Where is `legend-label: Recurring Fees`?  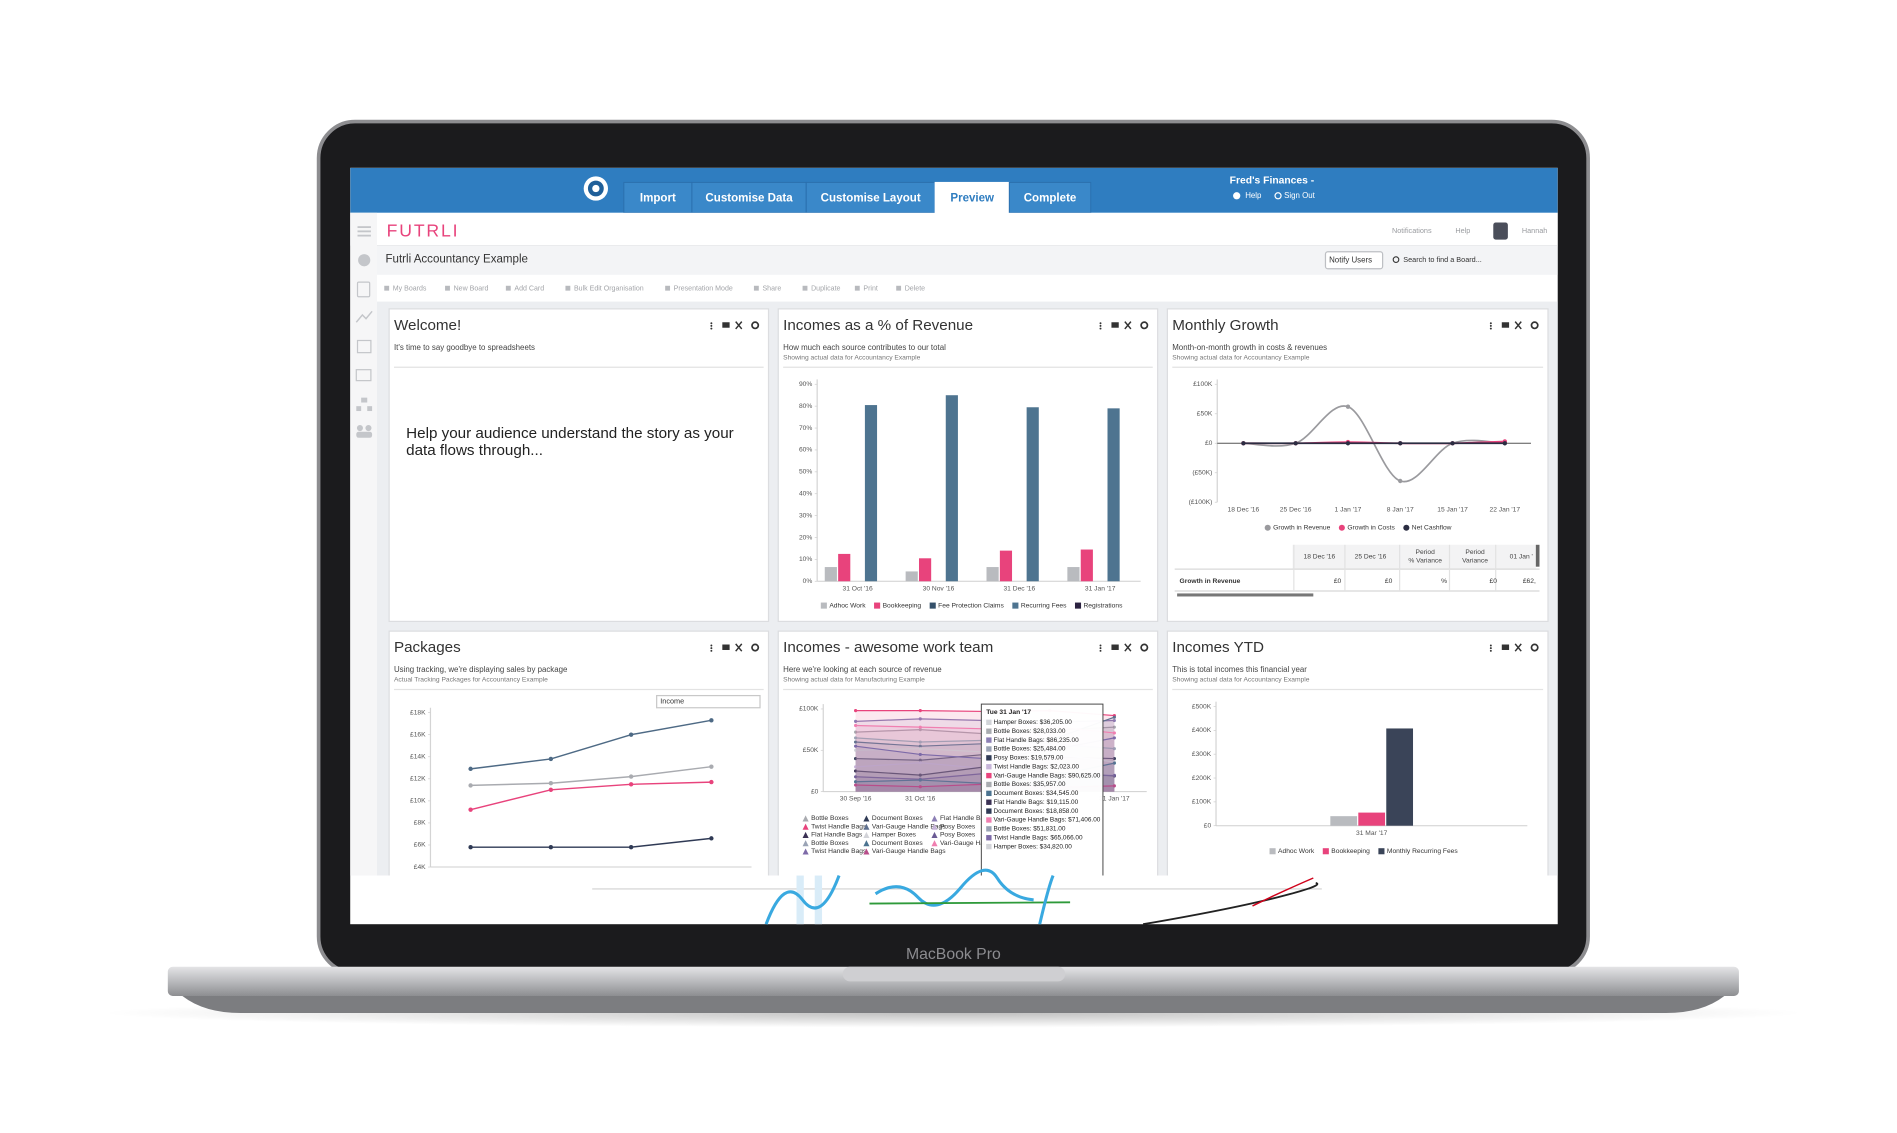 legend-label: Recurring Fees is located at coordinates (1044, 605).